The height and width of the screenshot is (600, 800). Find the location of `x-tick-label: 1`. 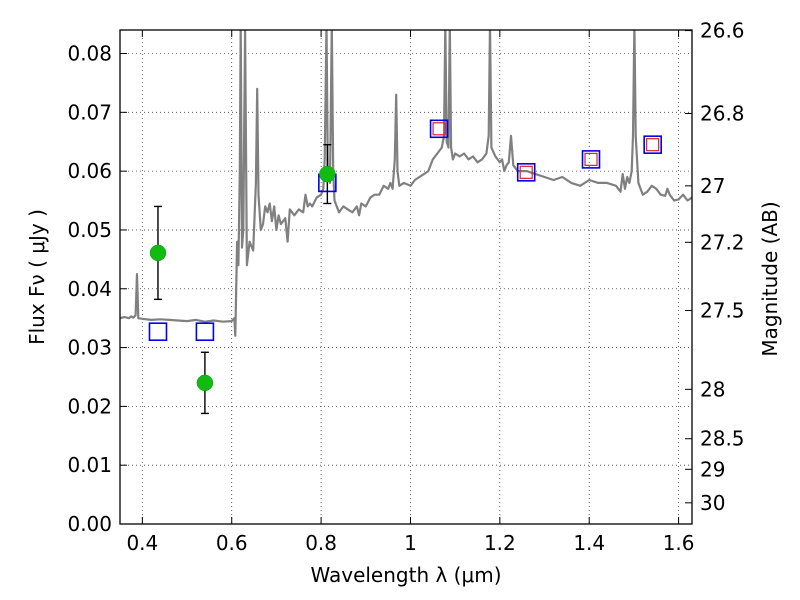

x-tick-label: 1 is located at coordinates (410, 543).